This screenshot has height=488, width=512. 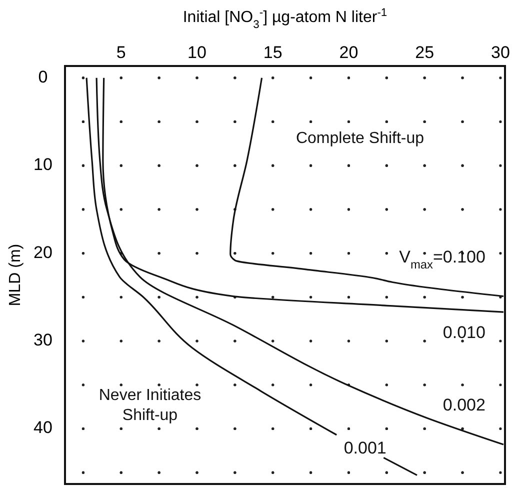 I want to click on series-label: V$_{max}$=0.100, so click(x=442, y=260).